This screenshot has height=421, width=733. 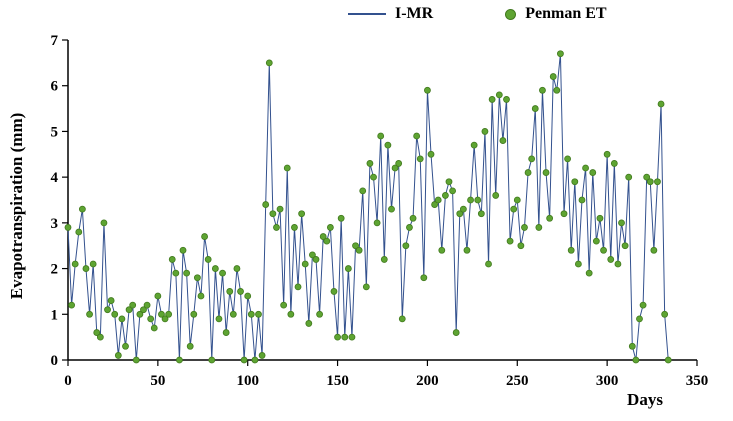 What do you see at coordinates (477, 14) in the screenshot?
I see `legend: I-MR Penman ET` at bounding box center [477, 14].